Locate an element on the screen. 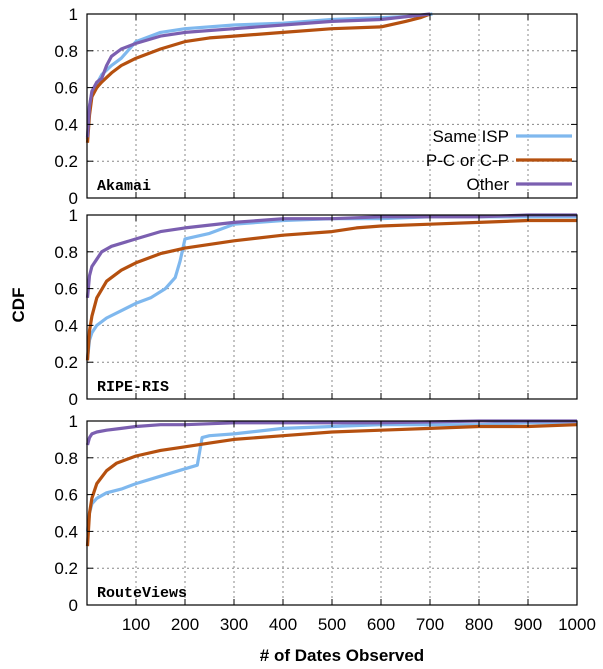 The width and height of the screenshot is (603, 669). x-tick-label: 100 is located at coordinates (136, 624).